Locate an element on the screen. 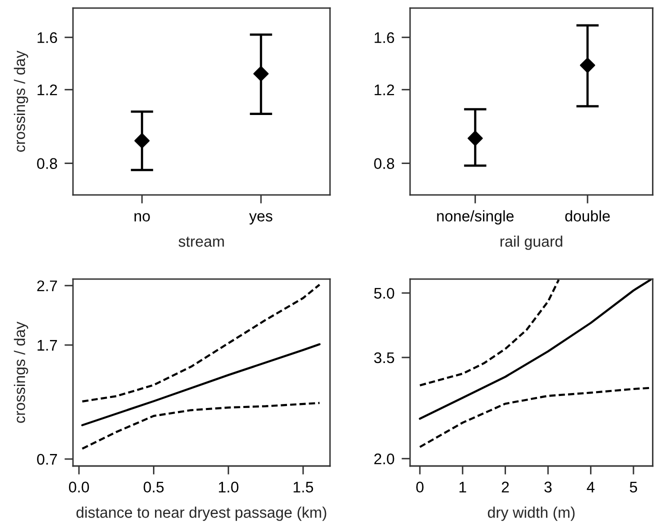 The width and height of the screenshot is (654, 531). x-tick-label: yes is located at coordinates (260, 219).